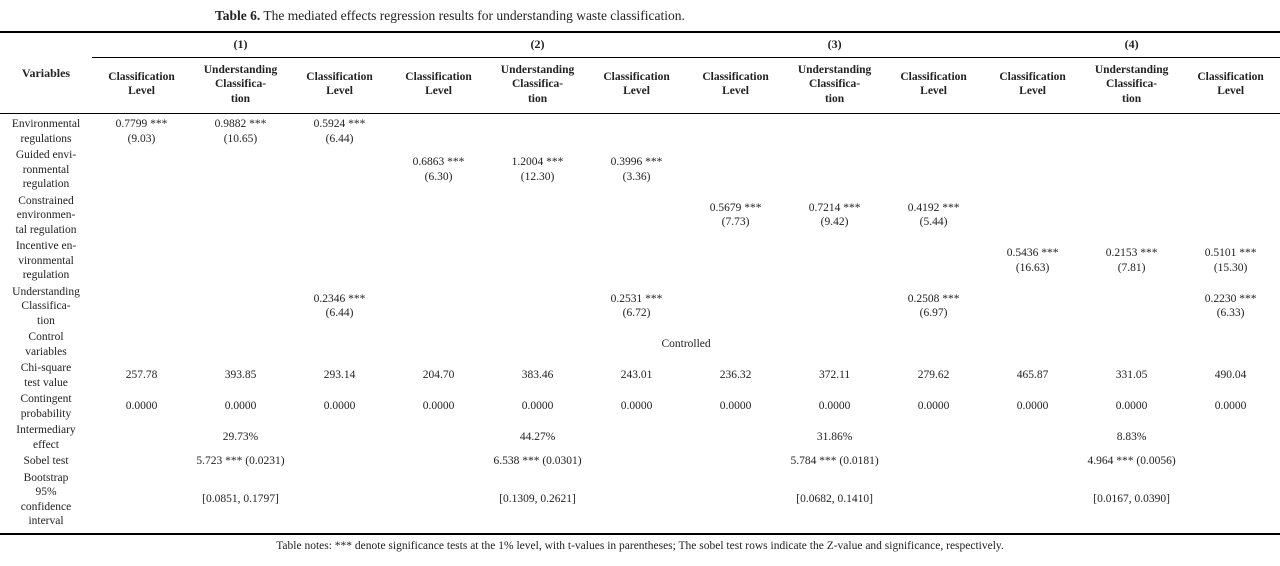 The height and width of the screenshot is (566, 1280). What do you see at coordinates (538, 45) in the screenshot?
I see `group-header-2: (2)` at bounding box center [538, 45].